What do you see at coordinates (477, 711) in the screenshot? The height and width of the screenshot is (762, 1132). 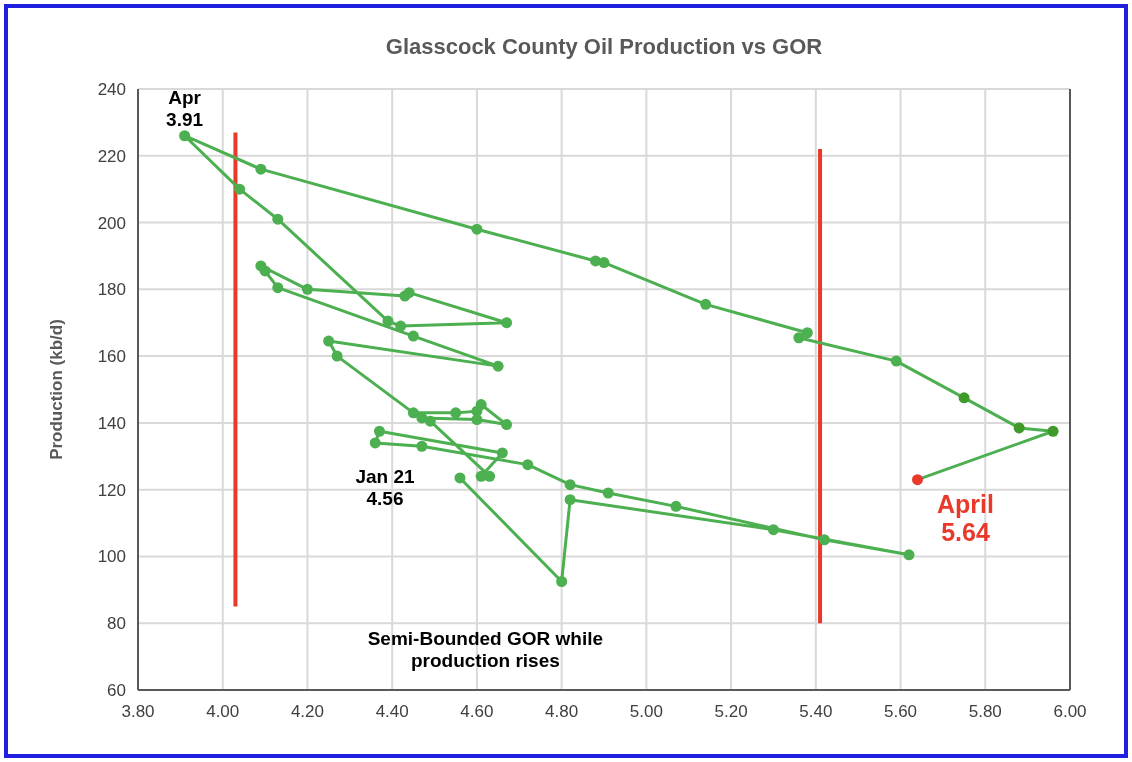 I see `x-tick-label: 4.60` at bounding box center [477, 711].